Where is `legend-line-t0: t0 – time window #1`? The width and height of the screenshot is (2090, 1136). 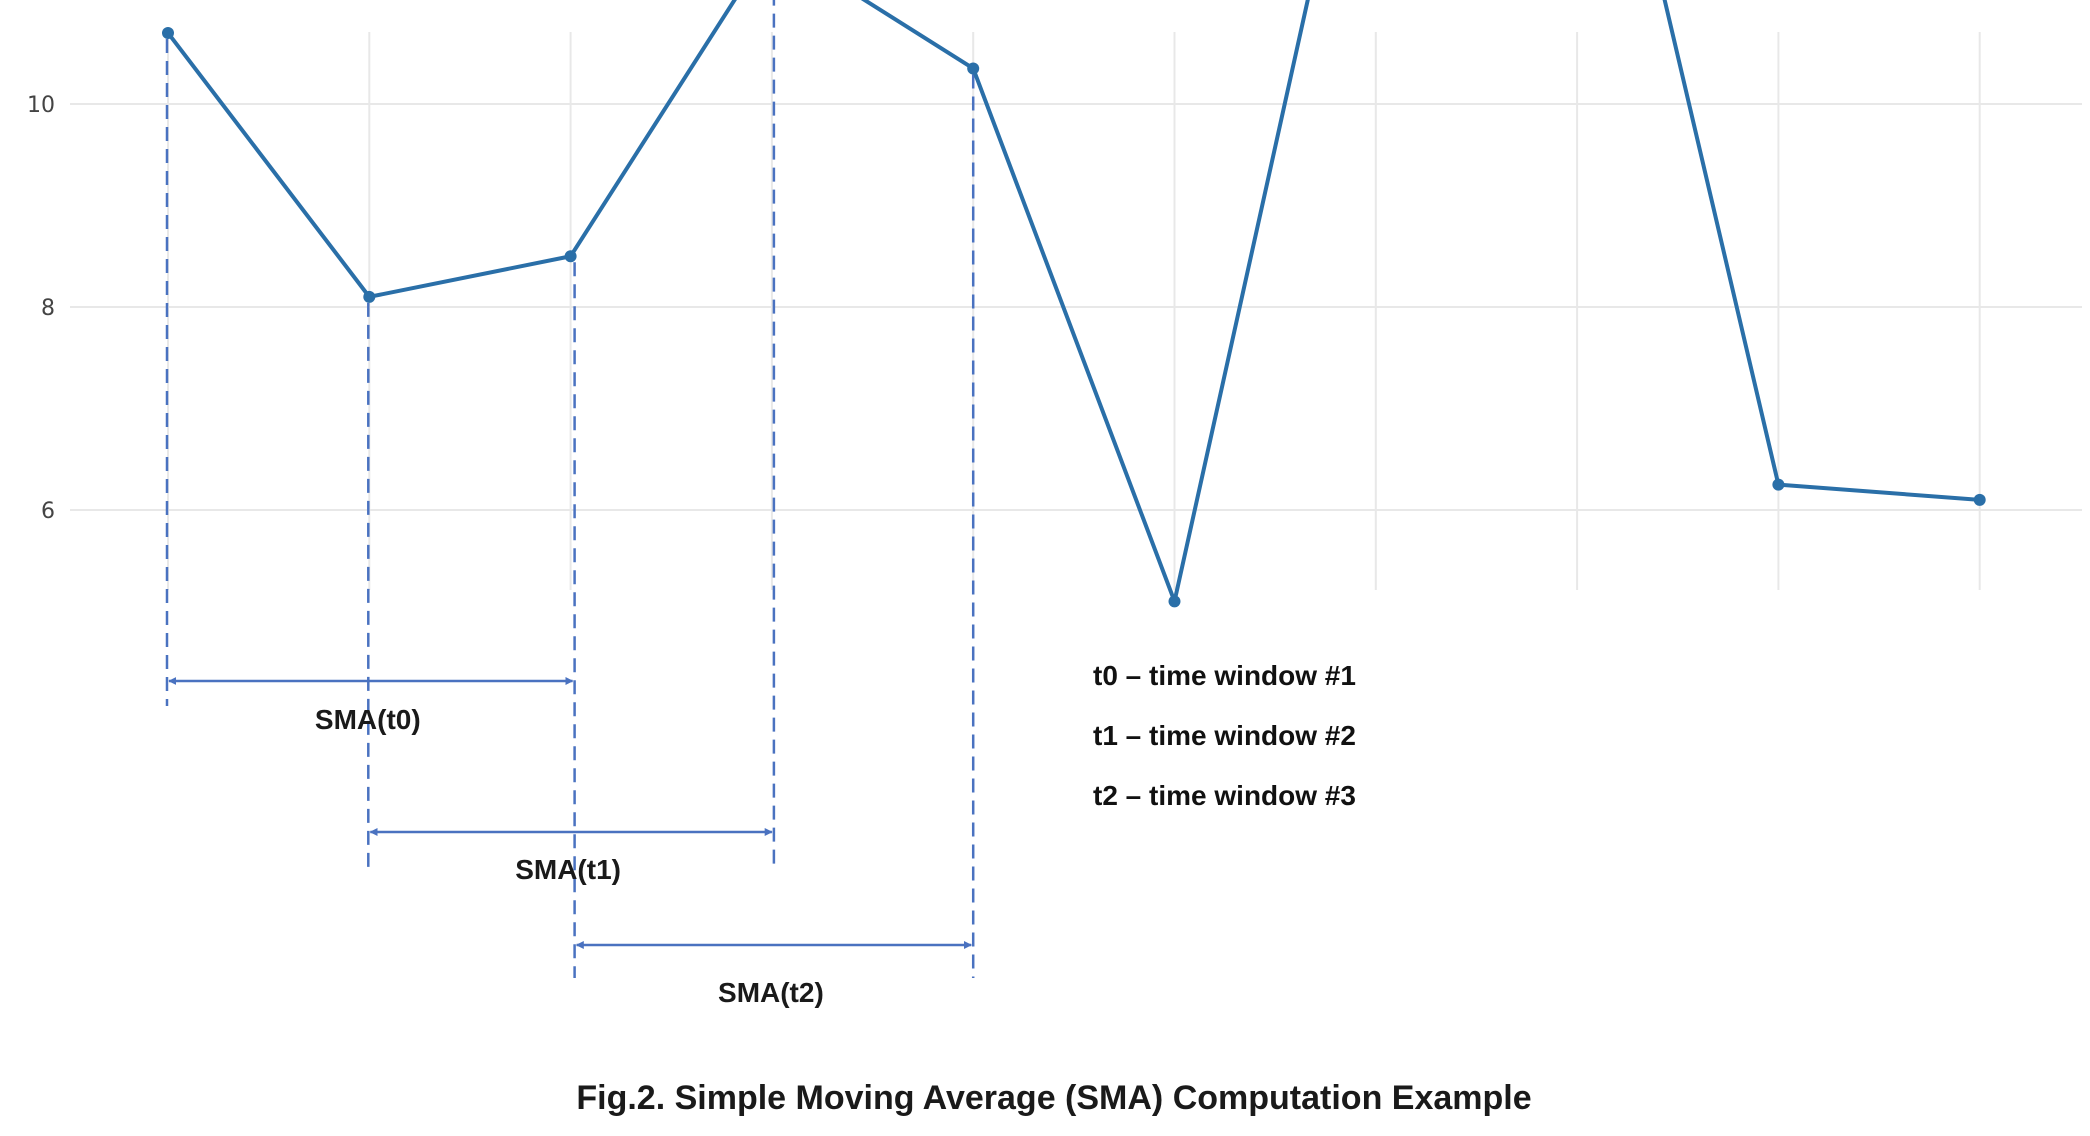
legend-line-t0: t0 – time window #1 is located at coordinates (1224, 675).